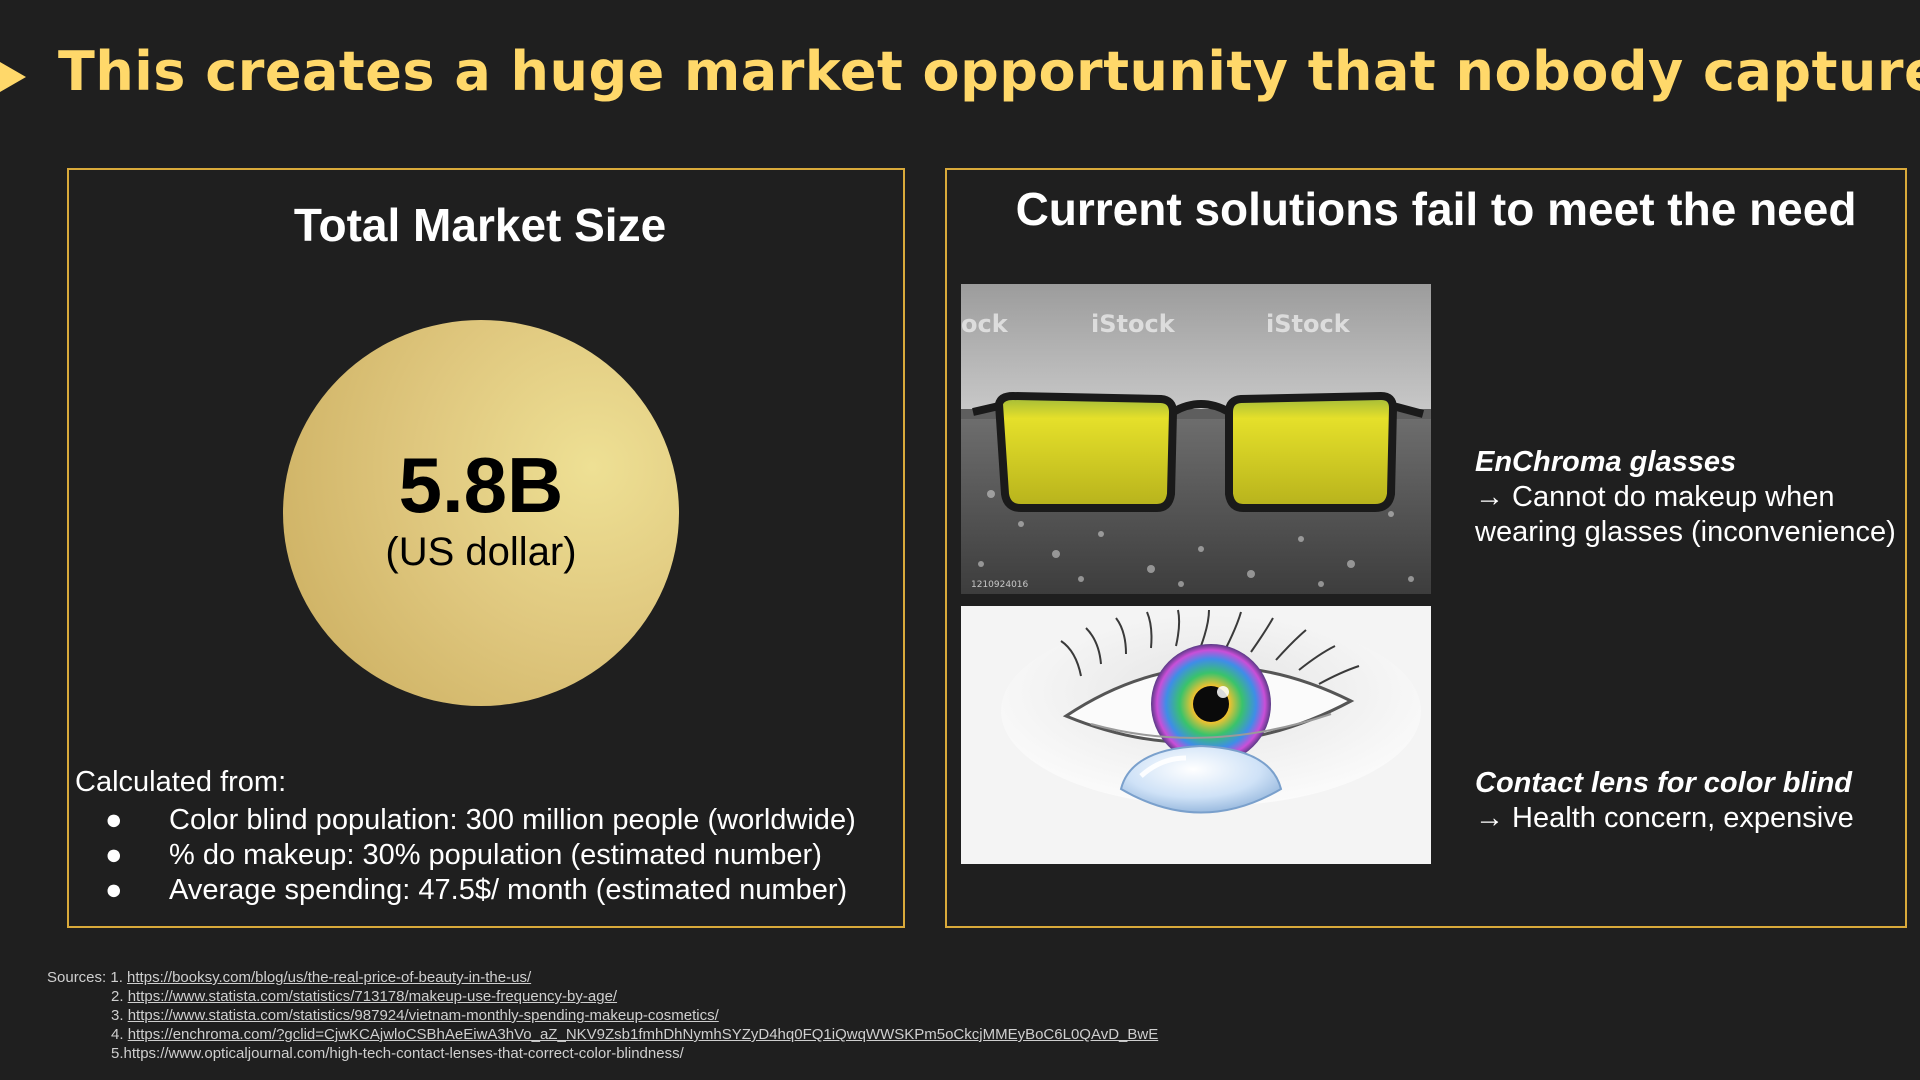 The width and height of the screenshot is (1920, 1080). I want to click on solution-issue: wearing glasses (inconvenience), so click(1685, 532).